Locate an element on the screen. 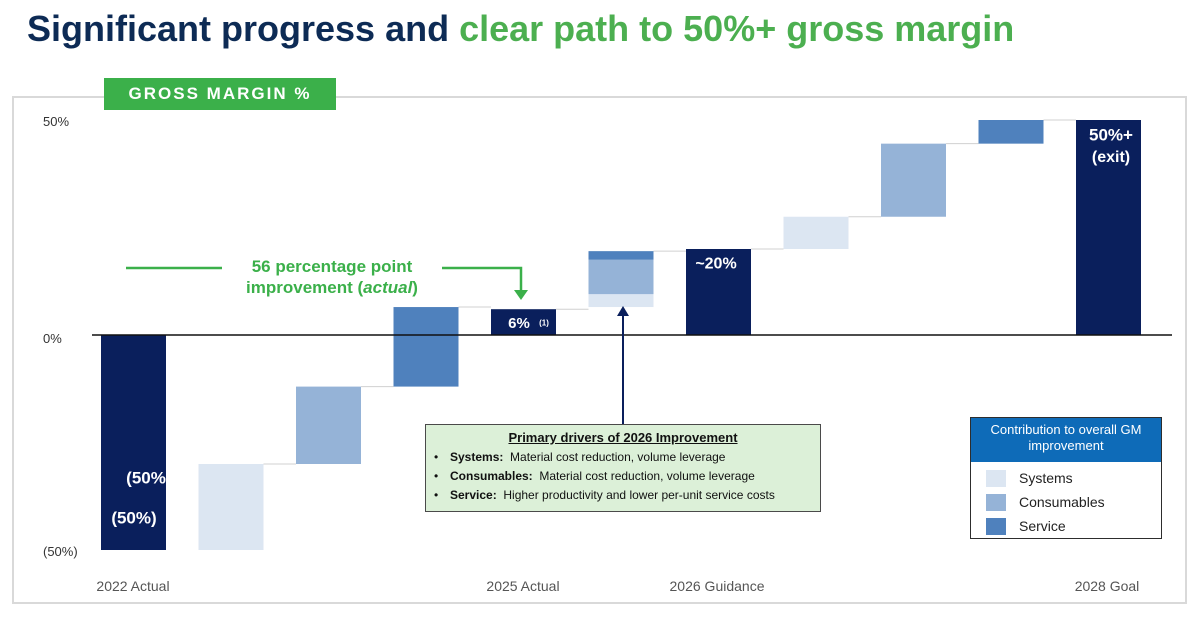  title-part-2: clear path to 50%+ gross margin is located at coordinates (737, 28).